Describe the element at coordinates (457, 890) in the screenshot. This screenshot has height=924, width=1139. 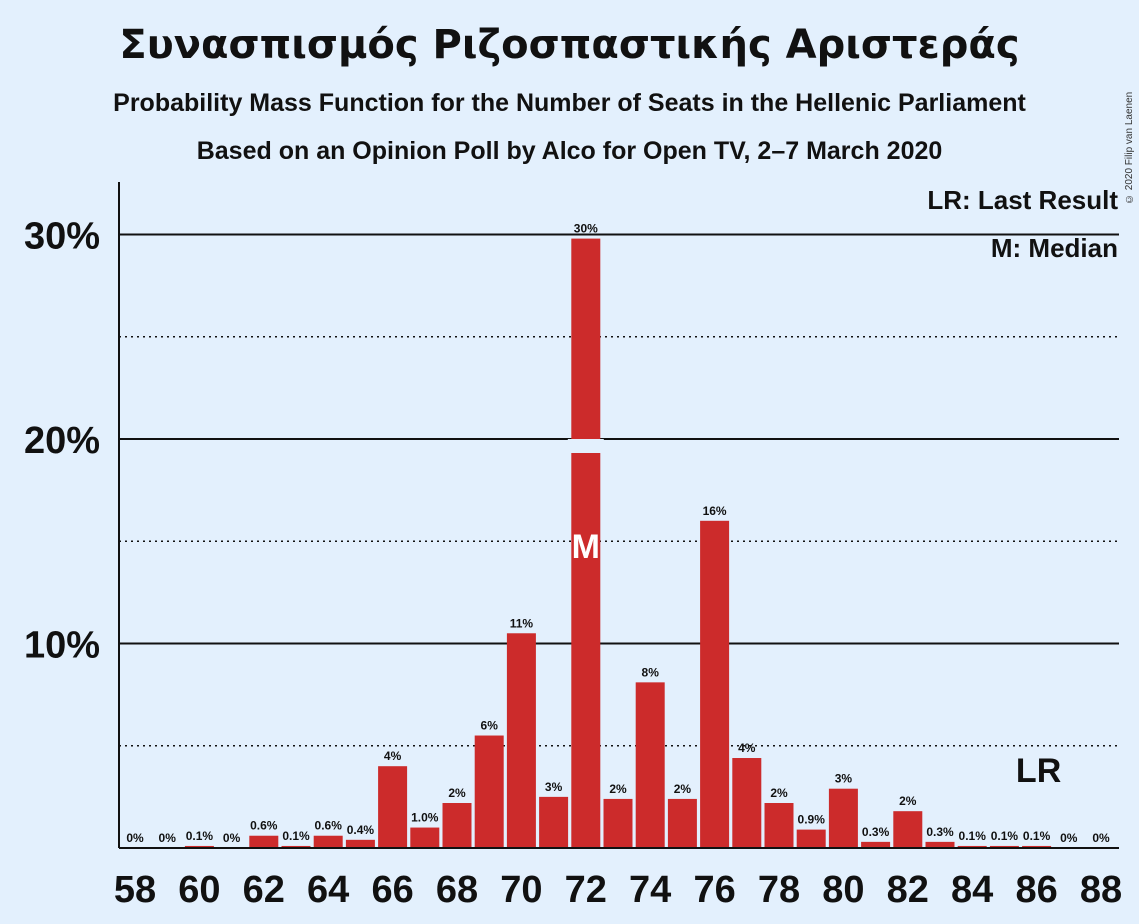
I see `x-tick-label: 68` at that location.